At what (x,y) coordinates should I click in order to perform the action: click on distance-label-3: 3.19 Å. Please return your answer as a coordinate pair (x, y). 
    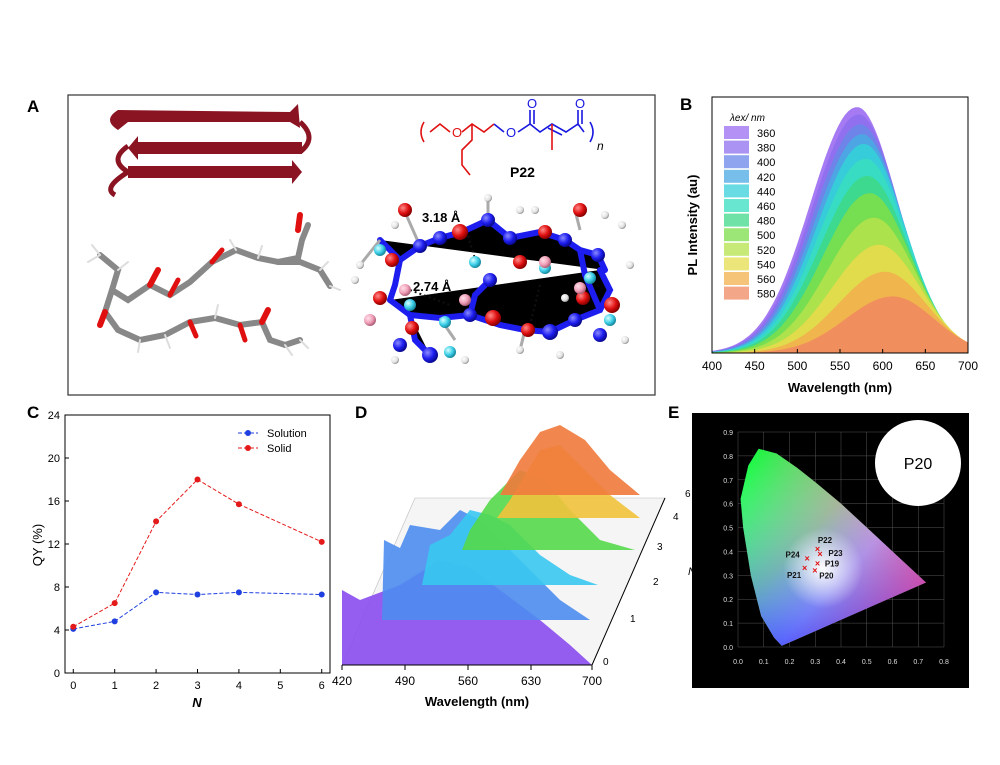
    Looking at the image, I should click on (511, 295).